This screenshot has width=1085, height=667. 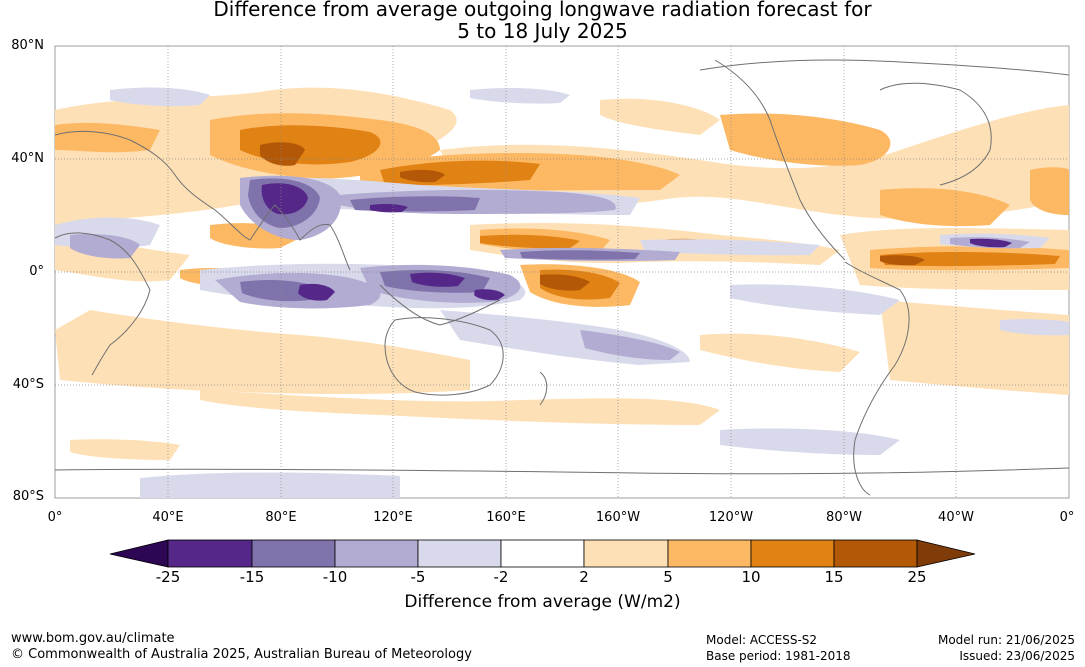 I want to click on footer-model-run: Model run: 21/06/2025, so click(x=1006, y=640).